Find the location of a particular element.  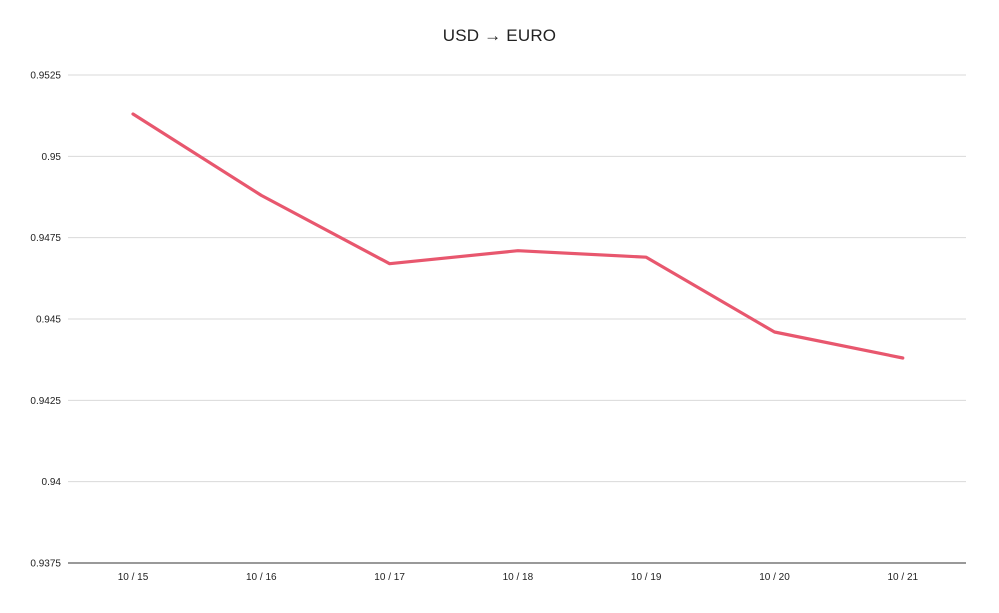

y-tick-label: 0.945 is located at coordinates (48, 320).